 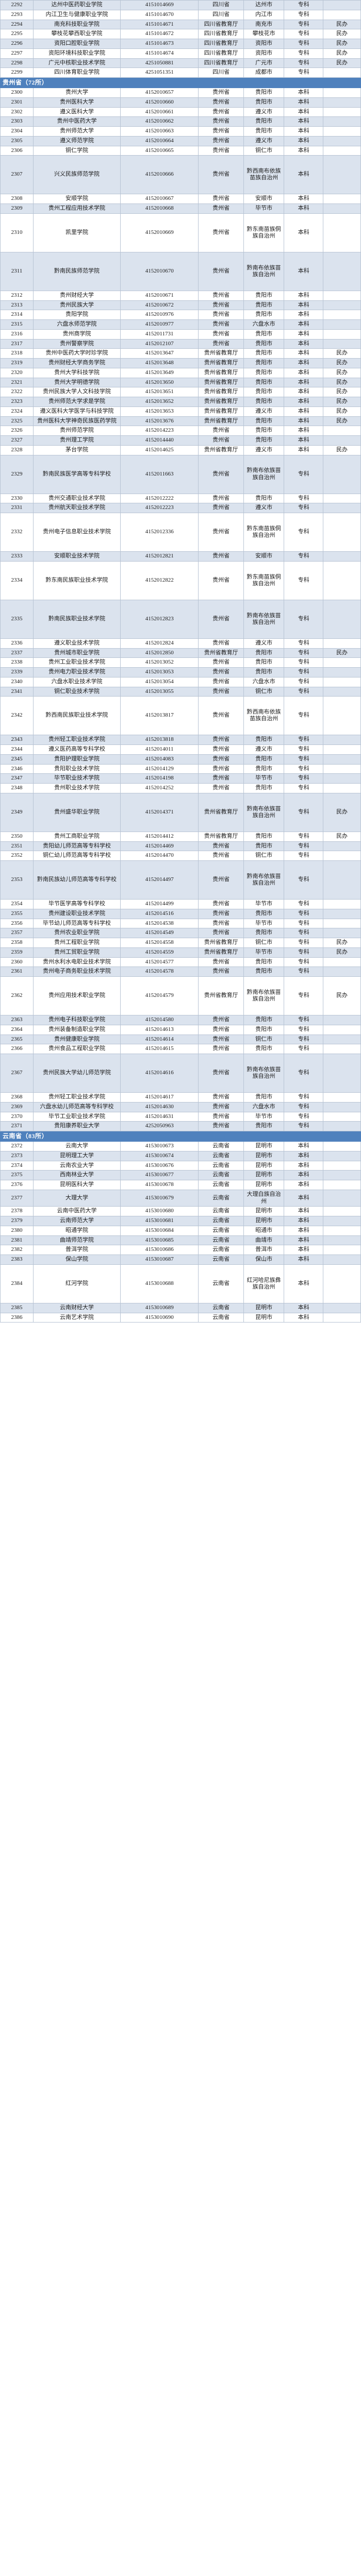 What do you see at coordinates (180, 1126) in the screenshot?
I see `table-row: 2371 贵阳康养职业大学 4252050963 贵州省 贵阳市 专科` at bounding box center [180, 1126].